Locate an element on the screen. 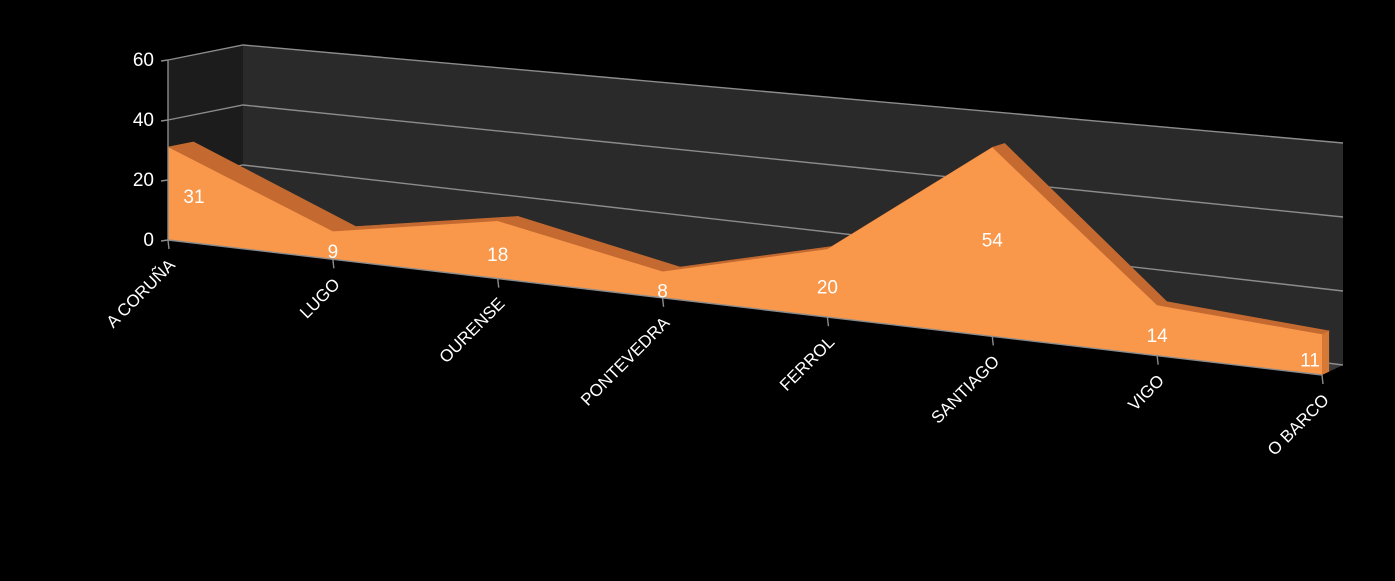  x-category-label: OURENSE is located at coordinates (472, 330).